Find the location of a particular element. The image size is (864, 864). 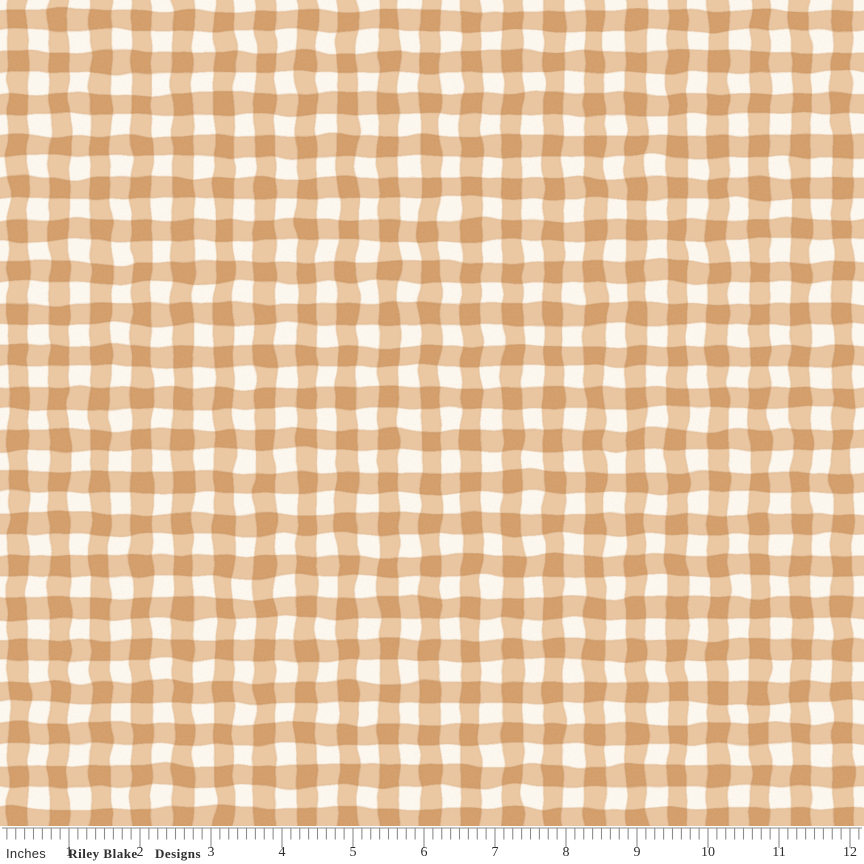

ruler-inch-number: 5 is located at coordinates (353, 852).